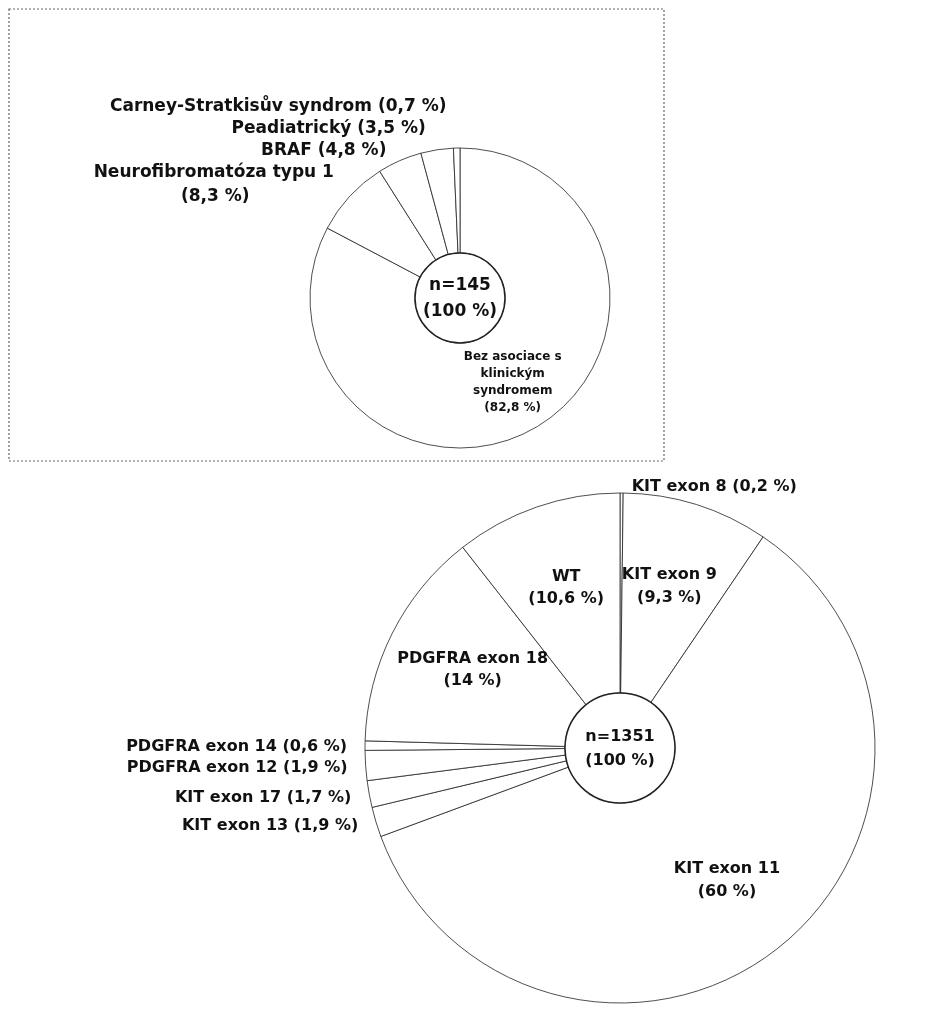 This screenshot has width=942, height=1032. I want to click on text: n=1351 (100 %), so click(620, 747).